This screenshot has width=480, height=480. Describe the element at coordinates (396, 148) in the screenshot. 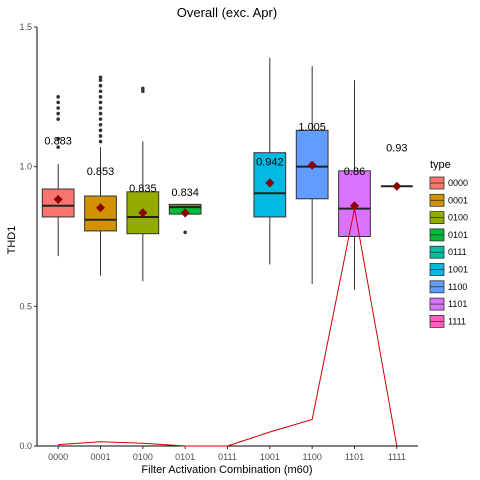

I see `mean-label-1111: 0.93` at that location.